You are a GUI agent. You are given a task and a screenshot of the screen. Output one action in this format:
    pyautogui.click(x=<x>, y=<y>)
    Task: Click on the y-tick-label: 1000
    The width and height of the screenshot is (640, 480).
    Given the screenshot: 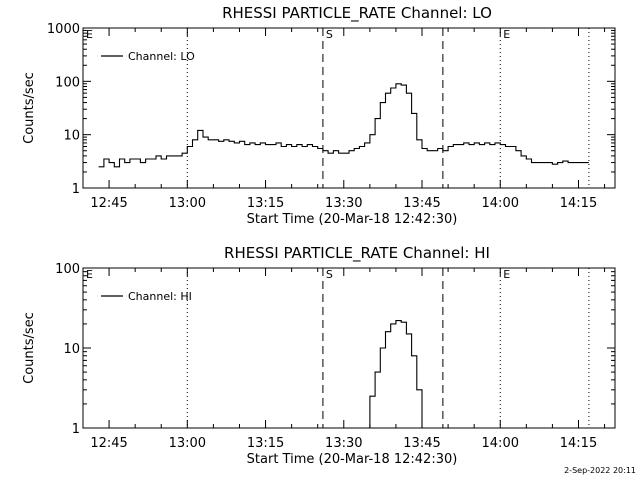 What is the action you would take?
    pyautogui.click(x=63, y=29)
    